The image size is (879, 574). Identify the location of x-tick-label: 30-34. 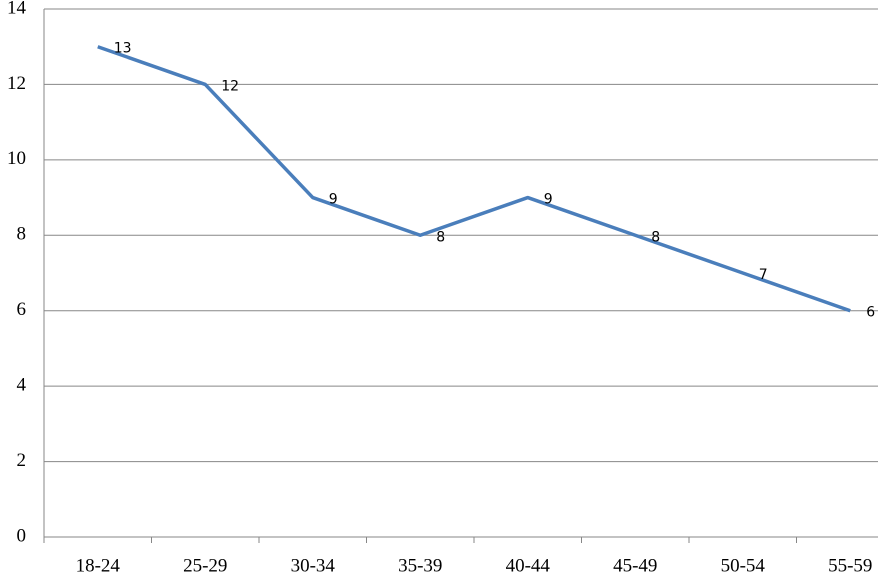
(313, 564).